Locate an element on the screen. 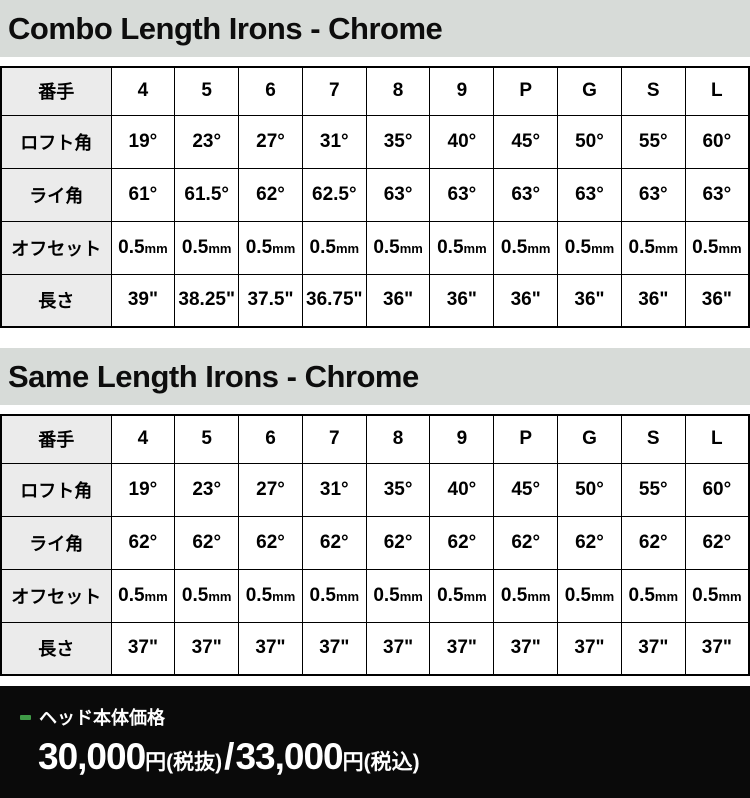 This screenshot has width=750, height=798. spec-cell: 39" is located at coordinates (143, 300).